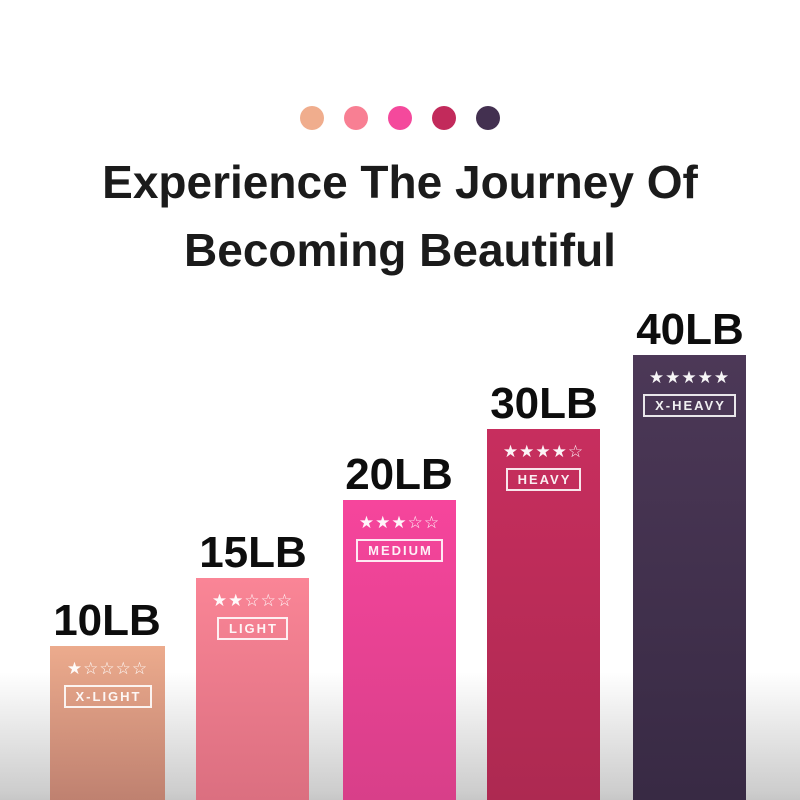 The width and height of the screenshot is (800, 800). I want to click on bar-x-light: ★☆☆☆☆ X-LIGHT, so click(107, 723).